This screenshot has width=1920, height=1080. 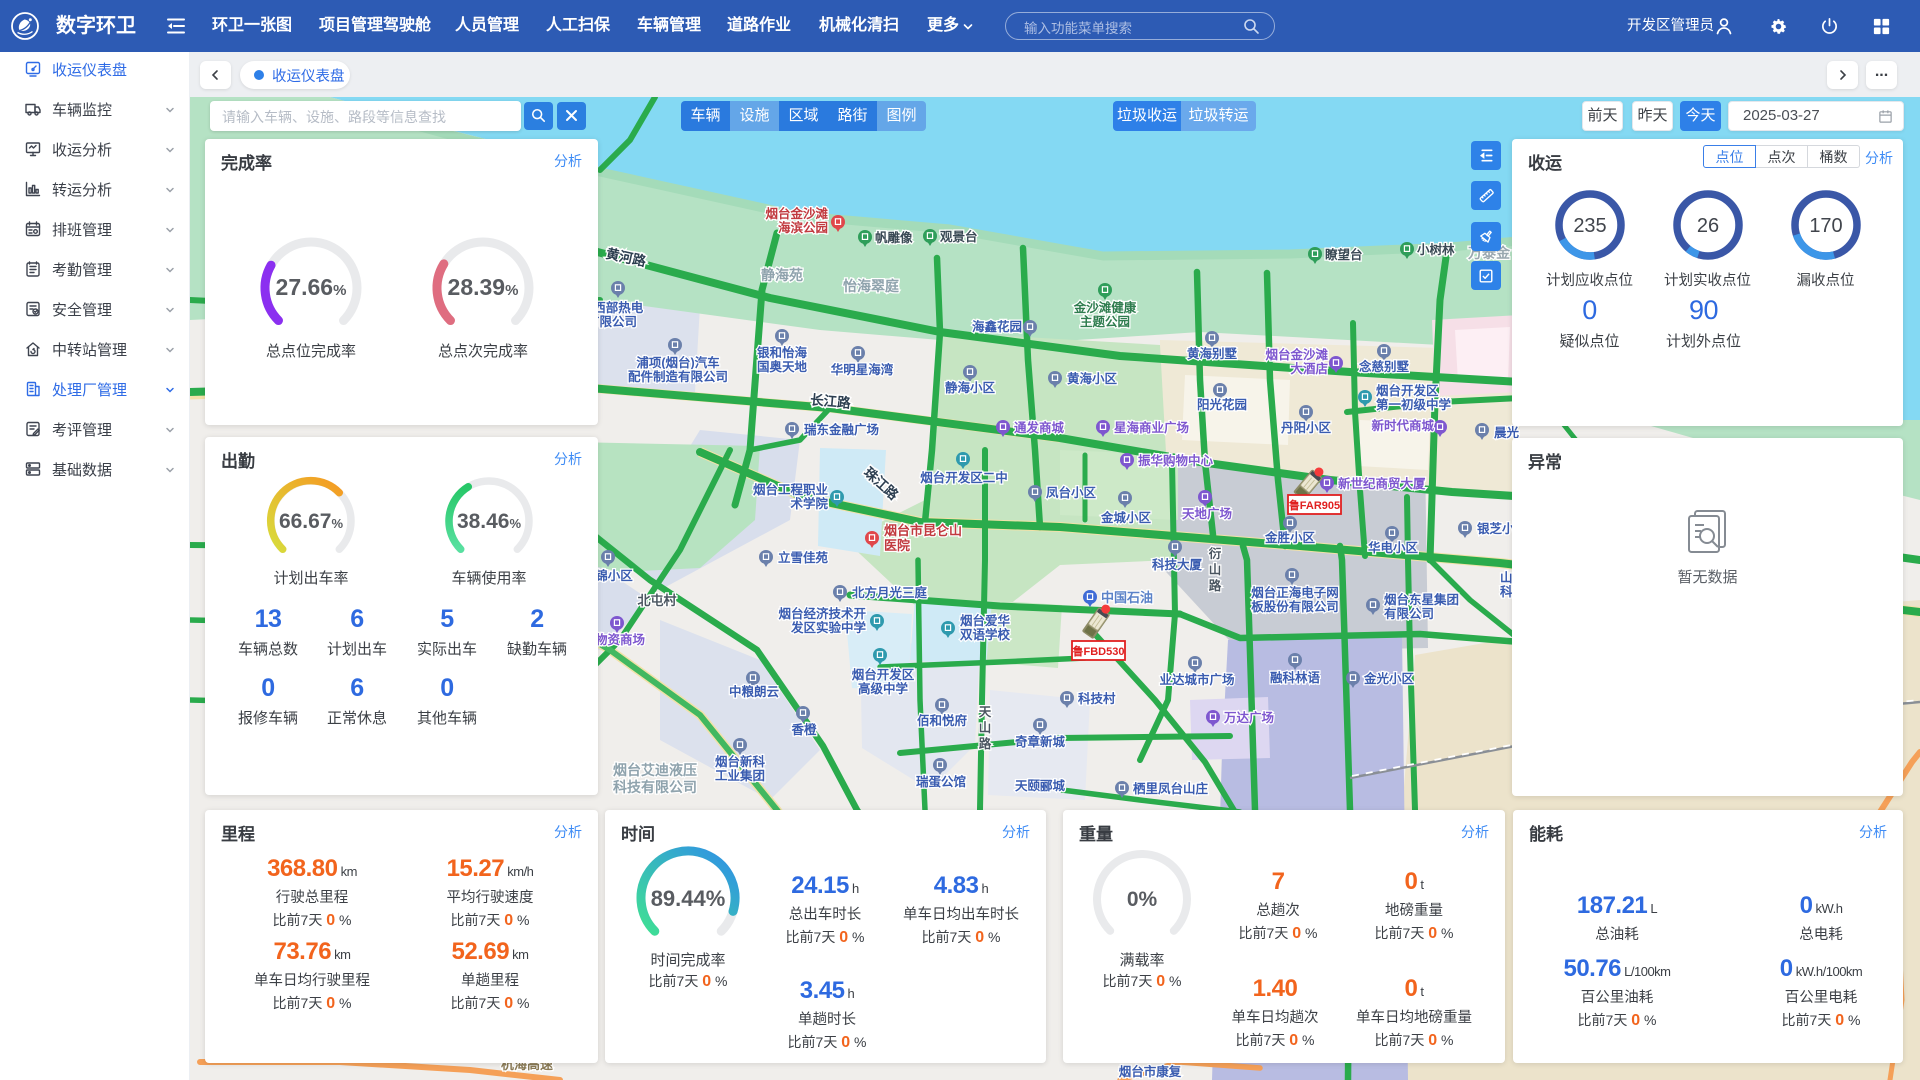 I want to click on svg-text: 高级中学, so click(x=883, y=688).